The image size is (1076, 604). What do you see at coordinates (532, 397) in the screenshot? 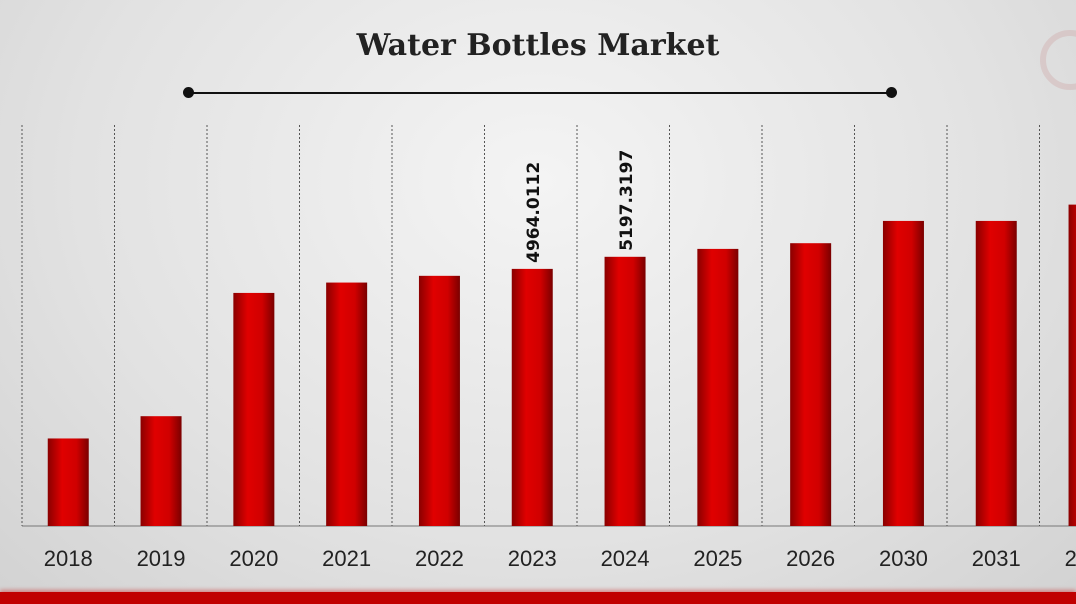
I see `bar-2023` at bounding box center [532, 397].